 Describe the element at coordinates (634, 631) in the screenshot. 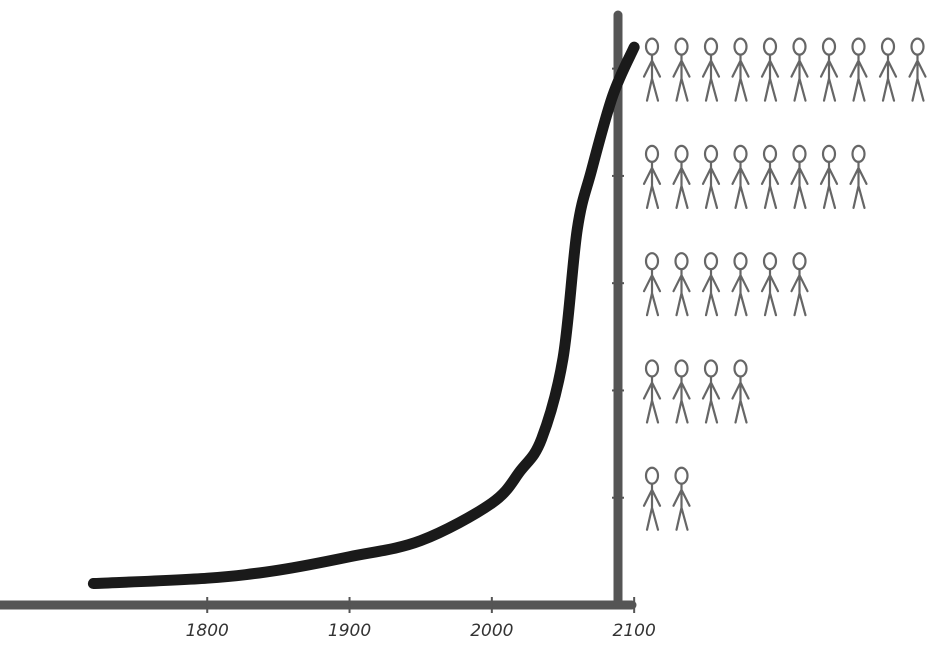

I see `x-tick-label: 2100` at that location.